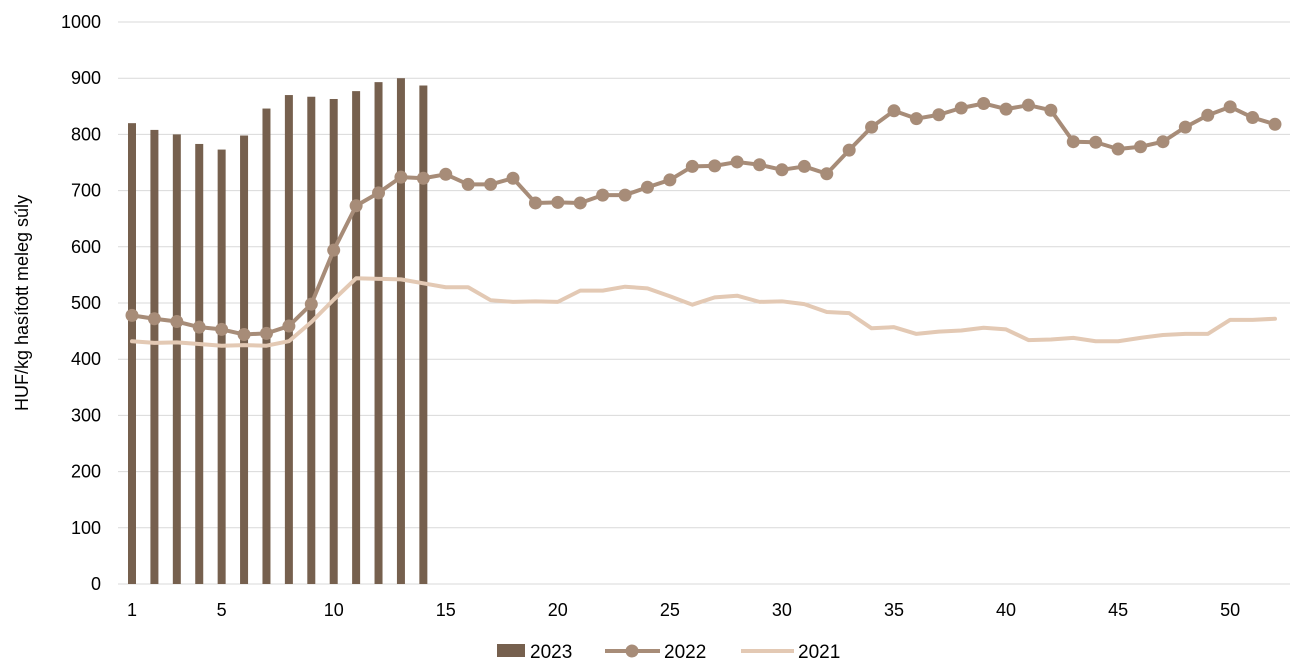 Image resolution: width=1298 pixels, height=661 pixels. I want to click on legend-label-2023: 2023, so click(551, 651).